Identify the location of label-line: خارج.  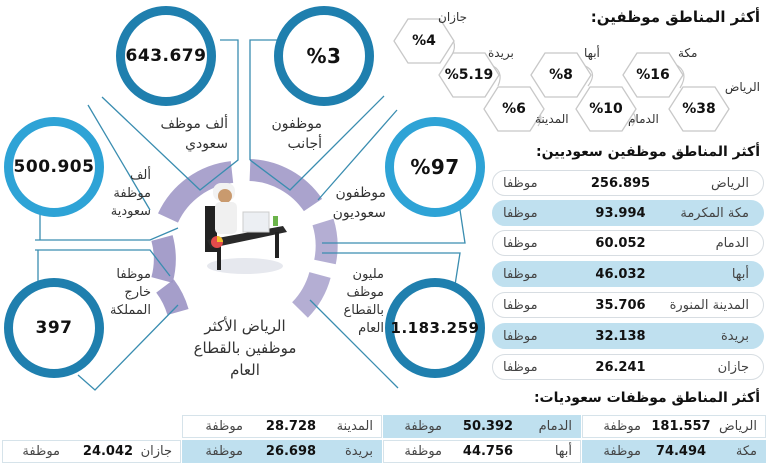
(137, 292).